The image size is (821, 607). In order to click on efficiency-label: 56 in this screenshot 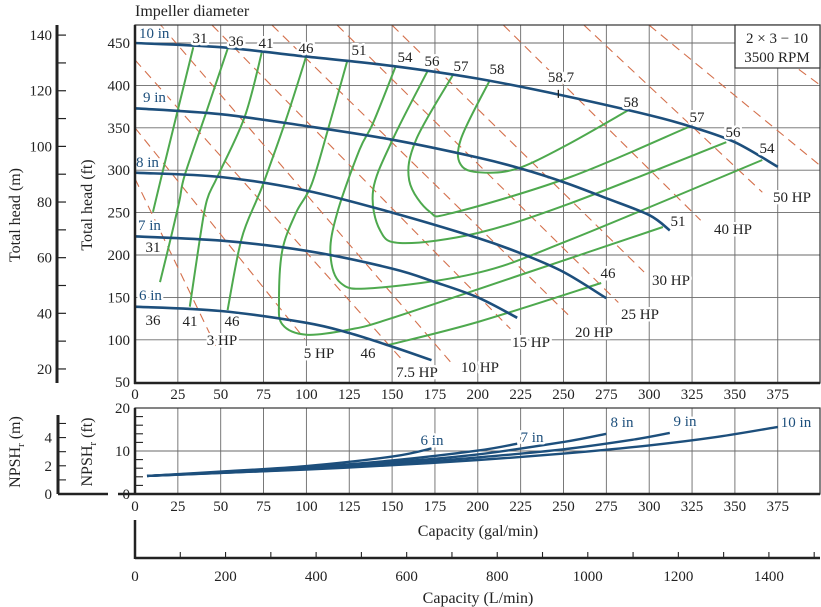, I will do `click(433, 62)`.